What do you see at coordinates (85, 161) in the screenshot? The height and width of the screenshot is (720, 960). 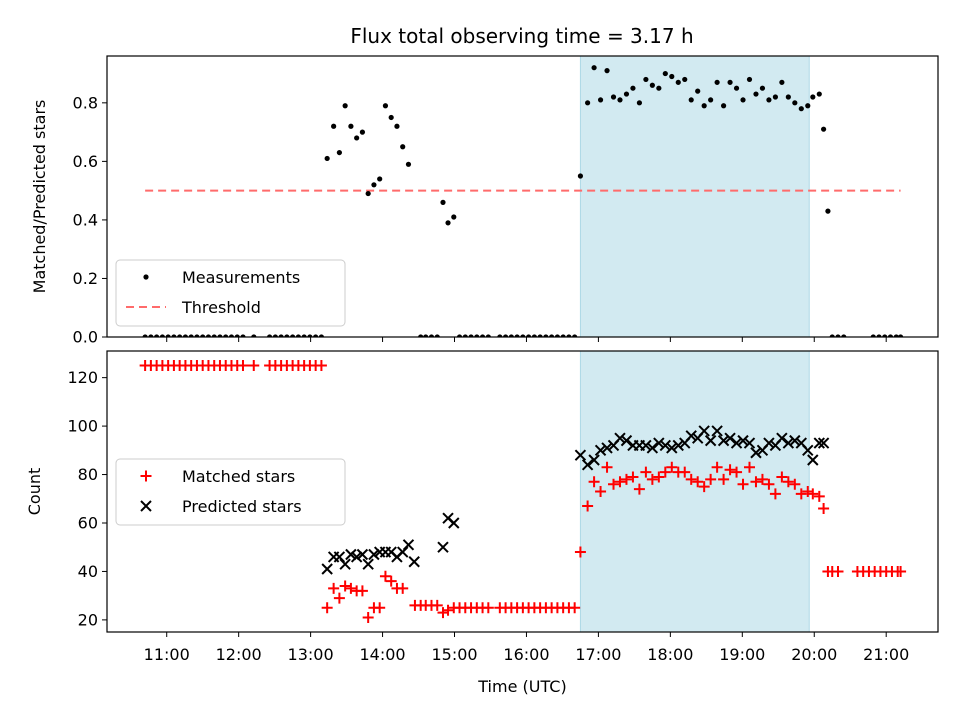 I see `y-tick-label: 0.6` at bounding box center [85, 161].